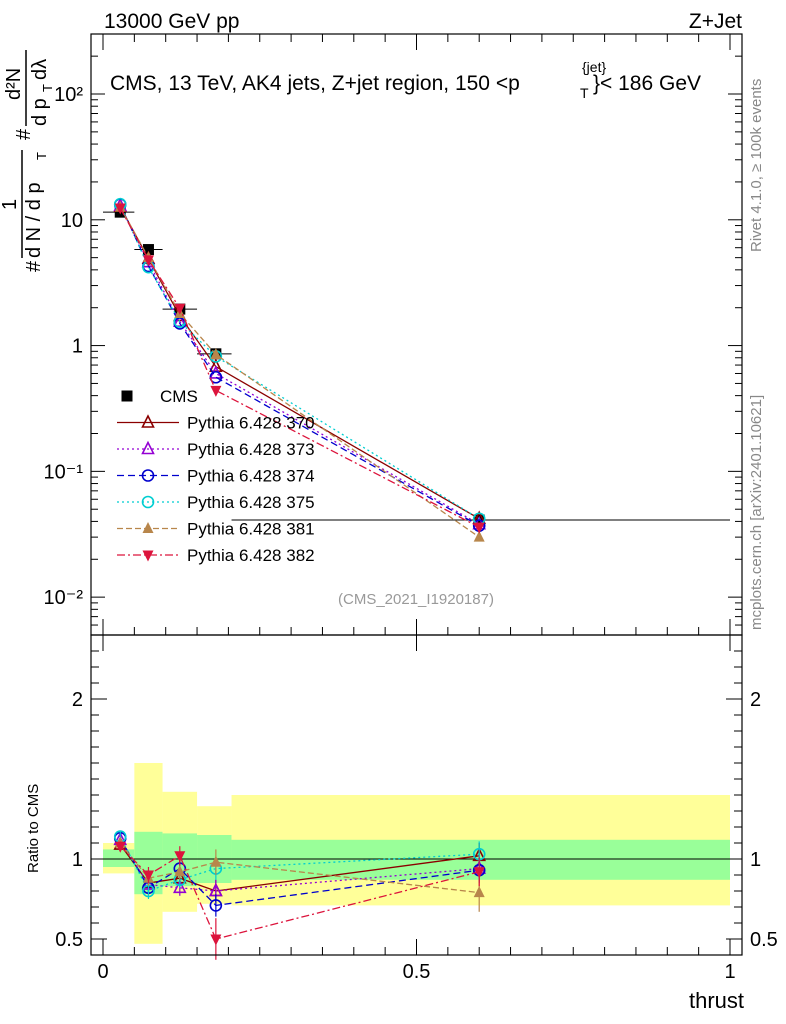  Describe the element at coordinates (27, 161) in the screenshot. I see `main-y-axis-label: # d N / d p T 1 # d p T dλ d²N` at that location.